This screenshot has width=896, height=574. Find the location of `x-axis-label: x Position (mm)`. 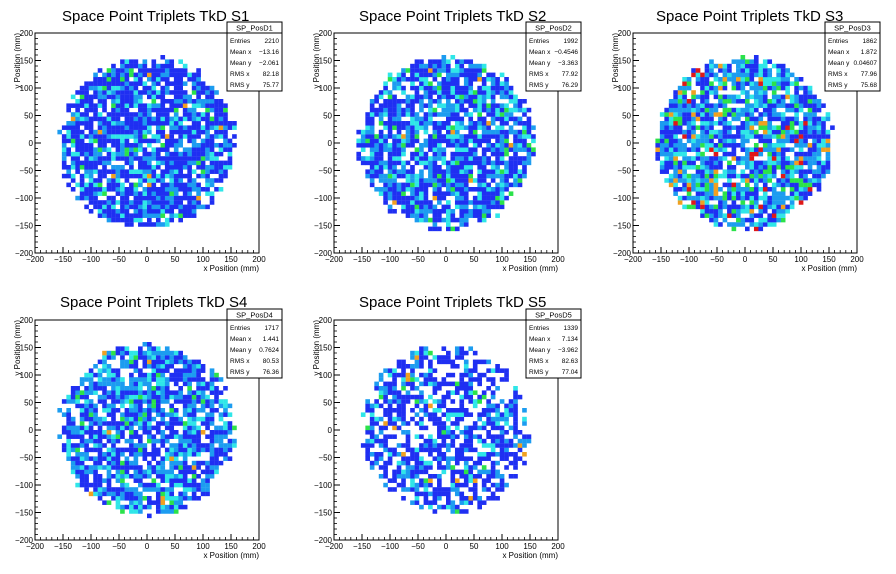

x-axis-label: x Position (mm) is located at coordinates (231, 268).